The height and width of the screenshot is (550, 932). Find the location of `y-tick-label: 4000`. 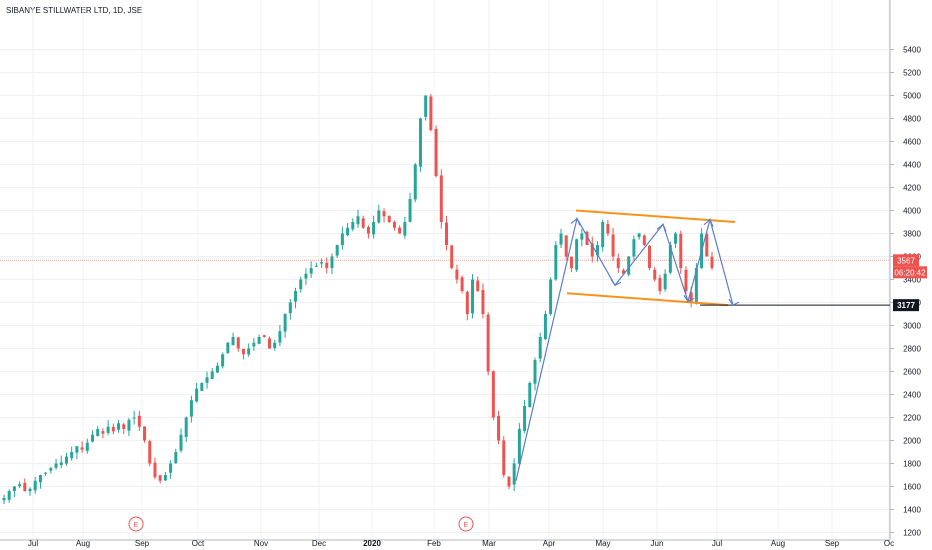

y-tick-label: 4000 is located at coordinates (912, 211).